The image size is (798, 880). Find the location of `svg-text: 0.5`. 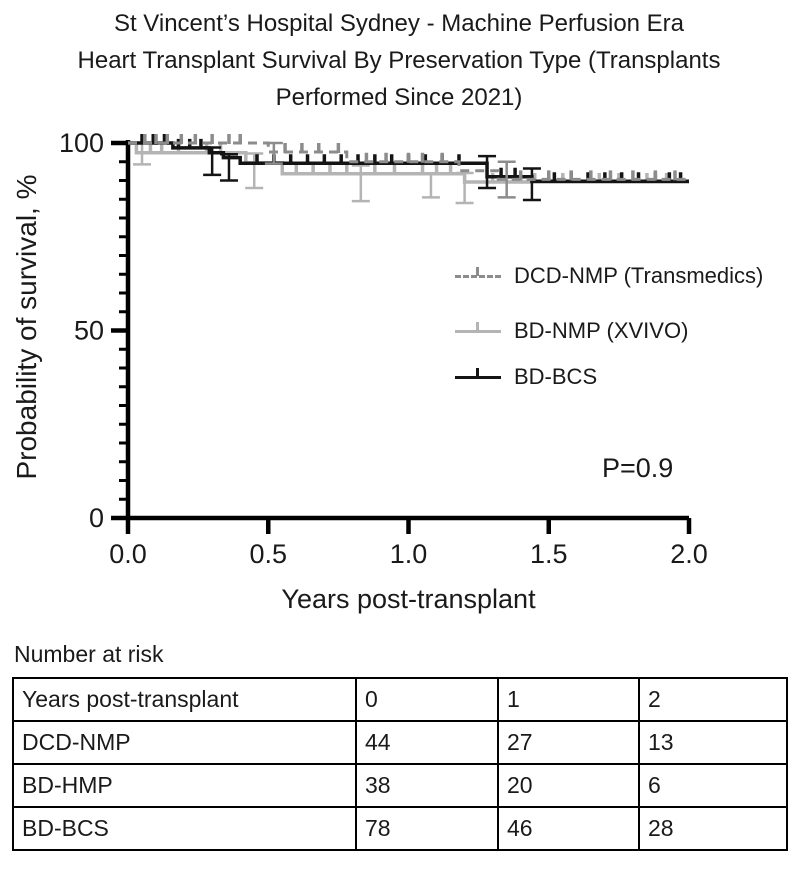

svg-text: 0.5 is located at coordinates (268, 554).